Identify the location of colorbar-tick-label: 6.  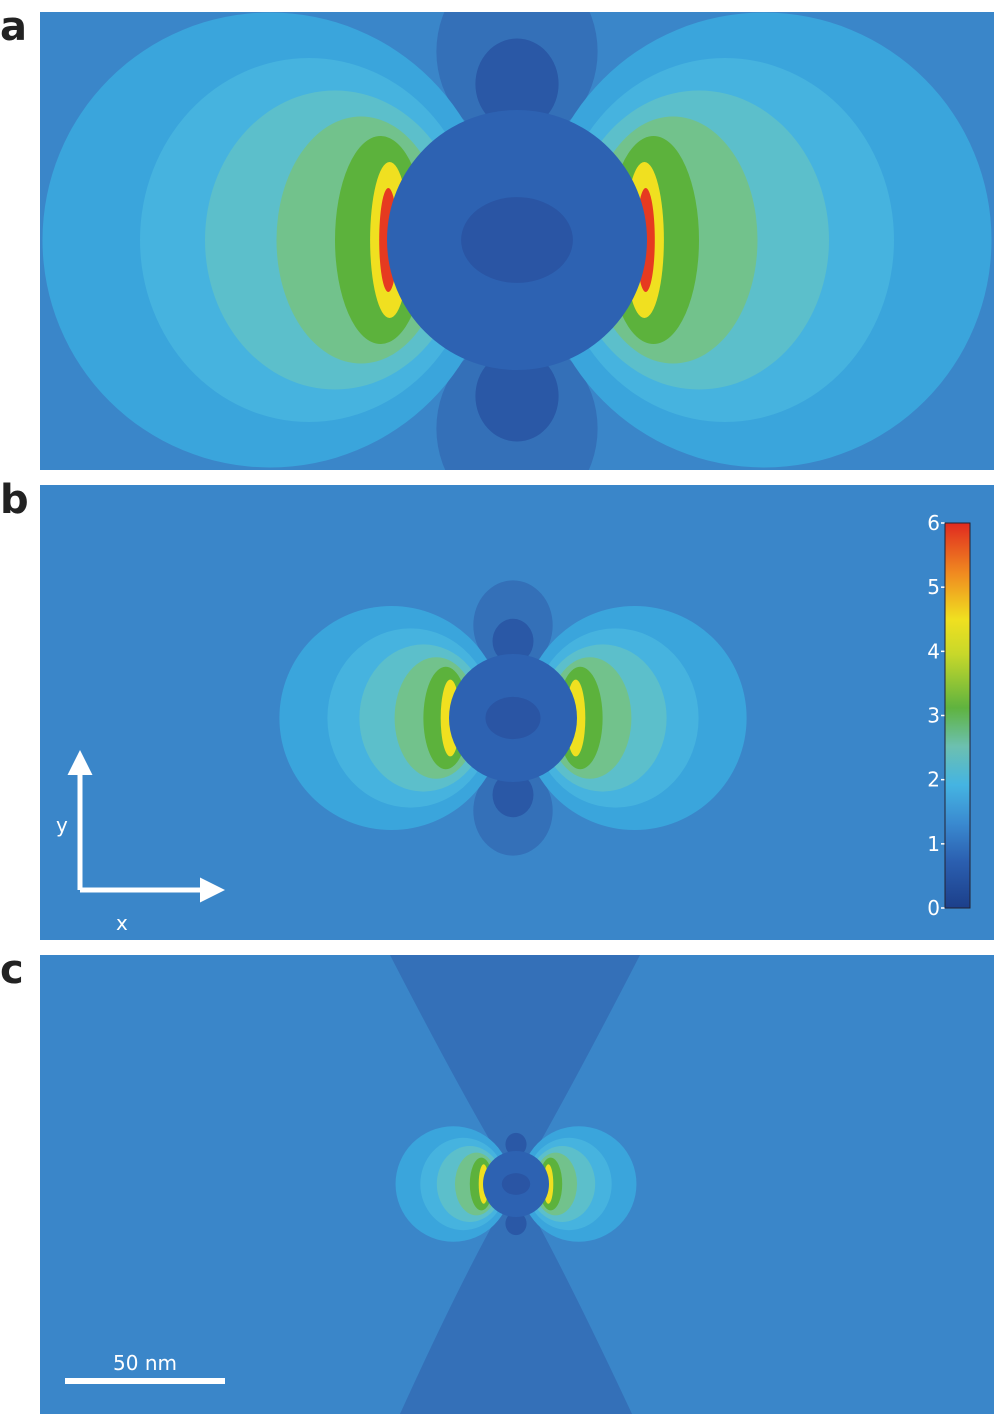
(933, 523).